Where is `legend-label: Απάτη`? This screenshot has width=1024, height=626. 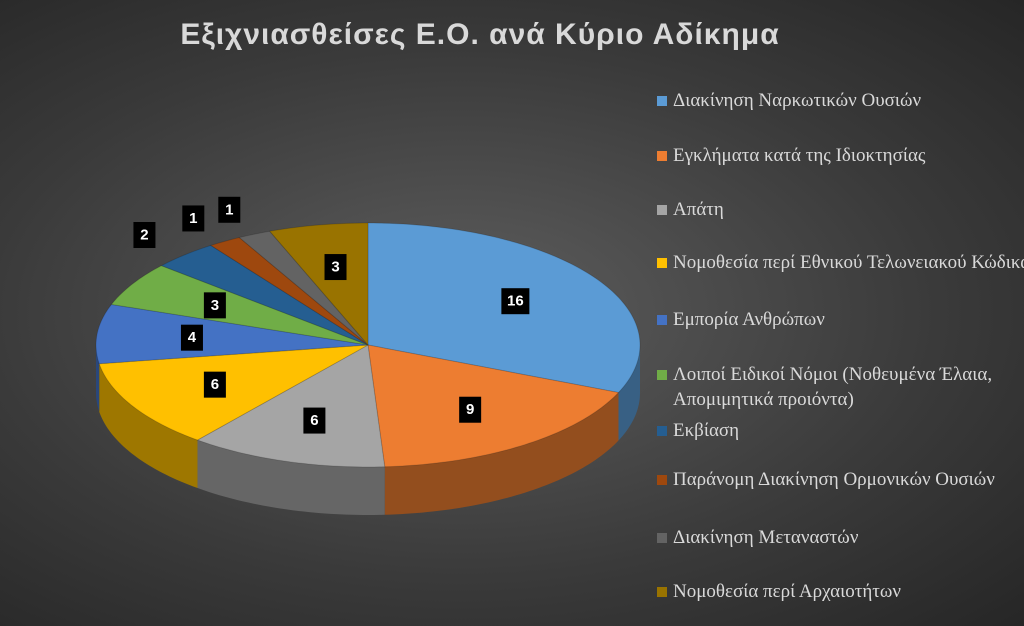 legend-label: Απάτη is located at coordinates (698, 209).